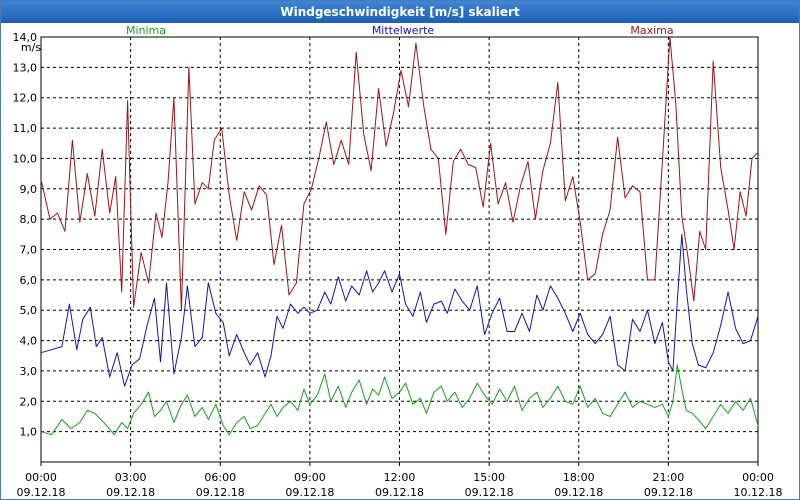 The image size is (800, 500). I want to click on y-tick-label: 8,0, so click(29, 219).